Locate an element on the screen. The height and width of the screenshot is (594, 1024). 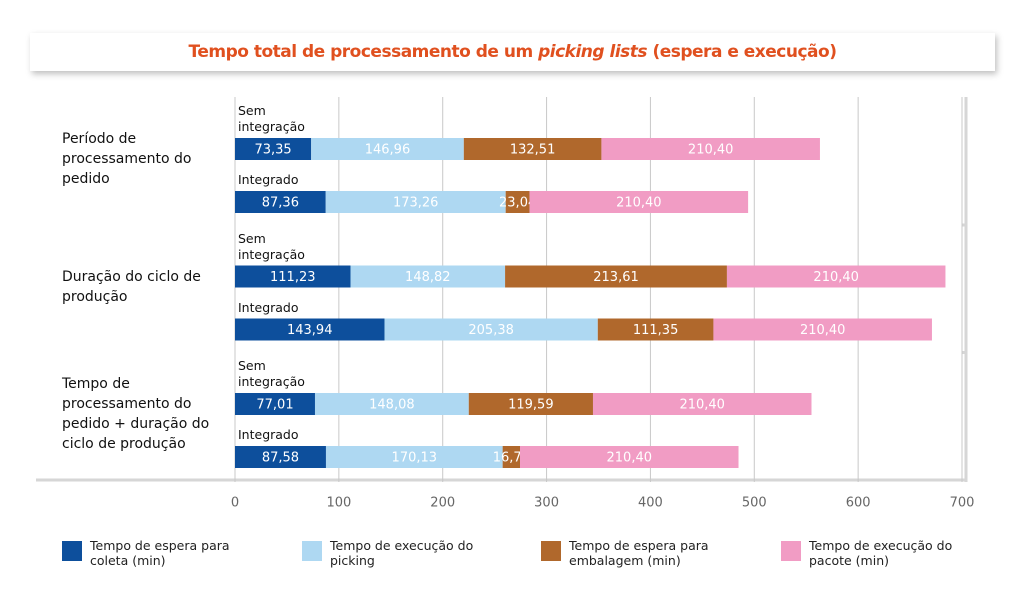
value-label: 148,08 is located at coordinates (392, 405).